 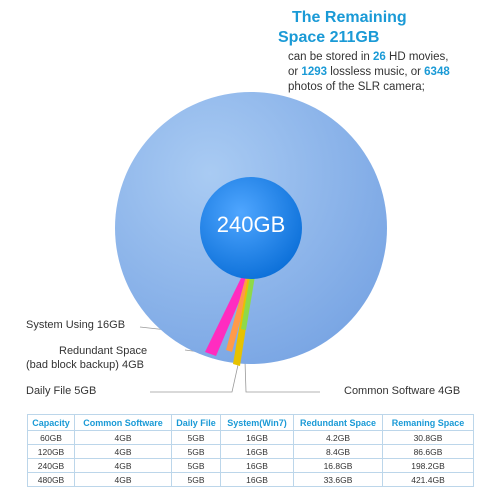 I want to click on music-count: 1293, so click(x=314, y=72).